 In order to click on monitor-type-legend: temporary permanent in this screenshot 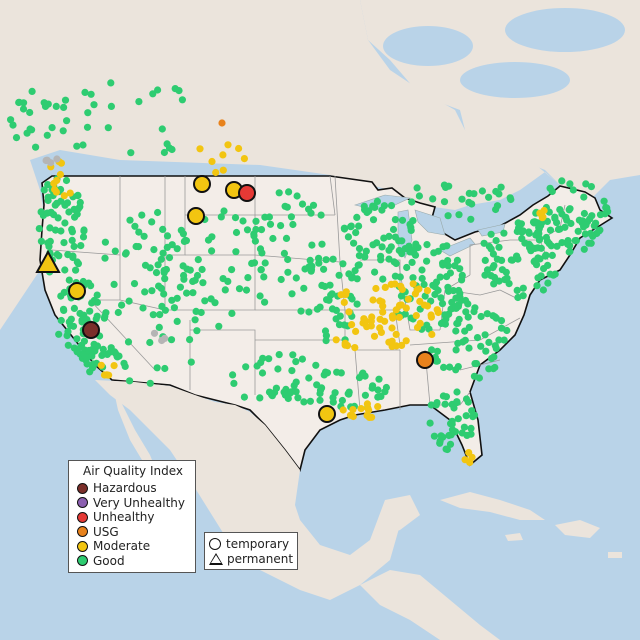, I will do `click(251, 551)`.